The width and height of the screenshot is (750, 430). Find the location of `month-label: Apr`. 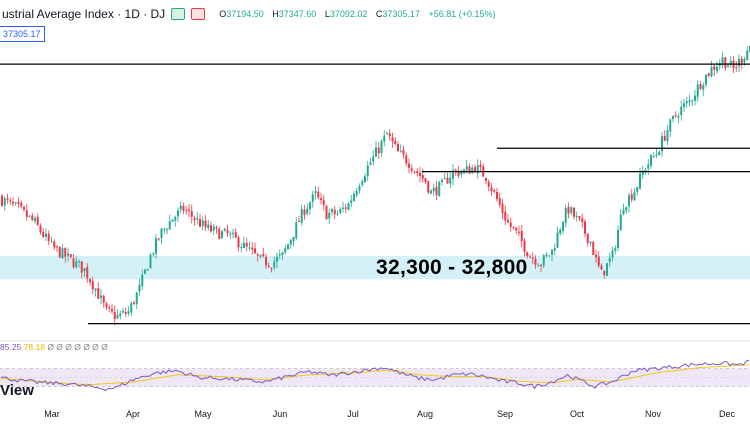

month-label: Apr is located at coordinates (133, 414).